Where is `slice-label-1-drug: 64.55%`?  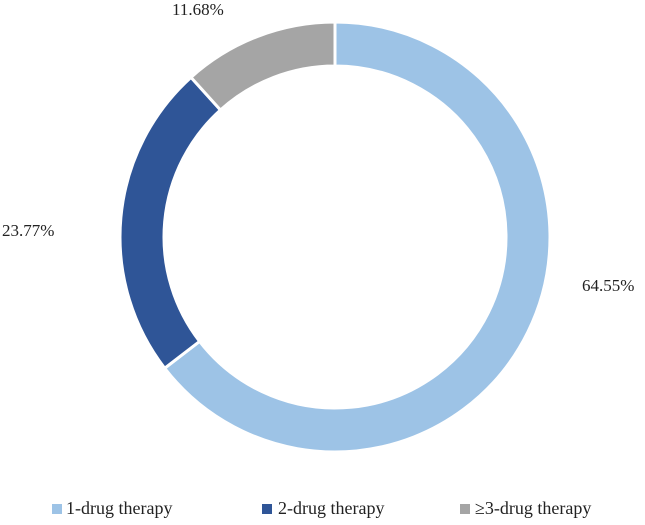
slice-label-1-drug: 64.55% is located at coordinates (608, 285).